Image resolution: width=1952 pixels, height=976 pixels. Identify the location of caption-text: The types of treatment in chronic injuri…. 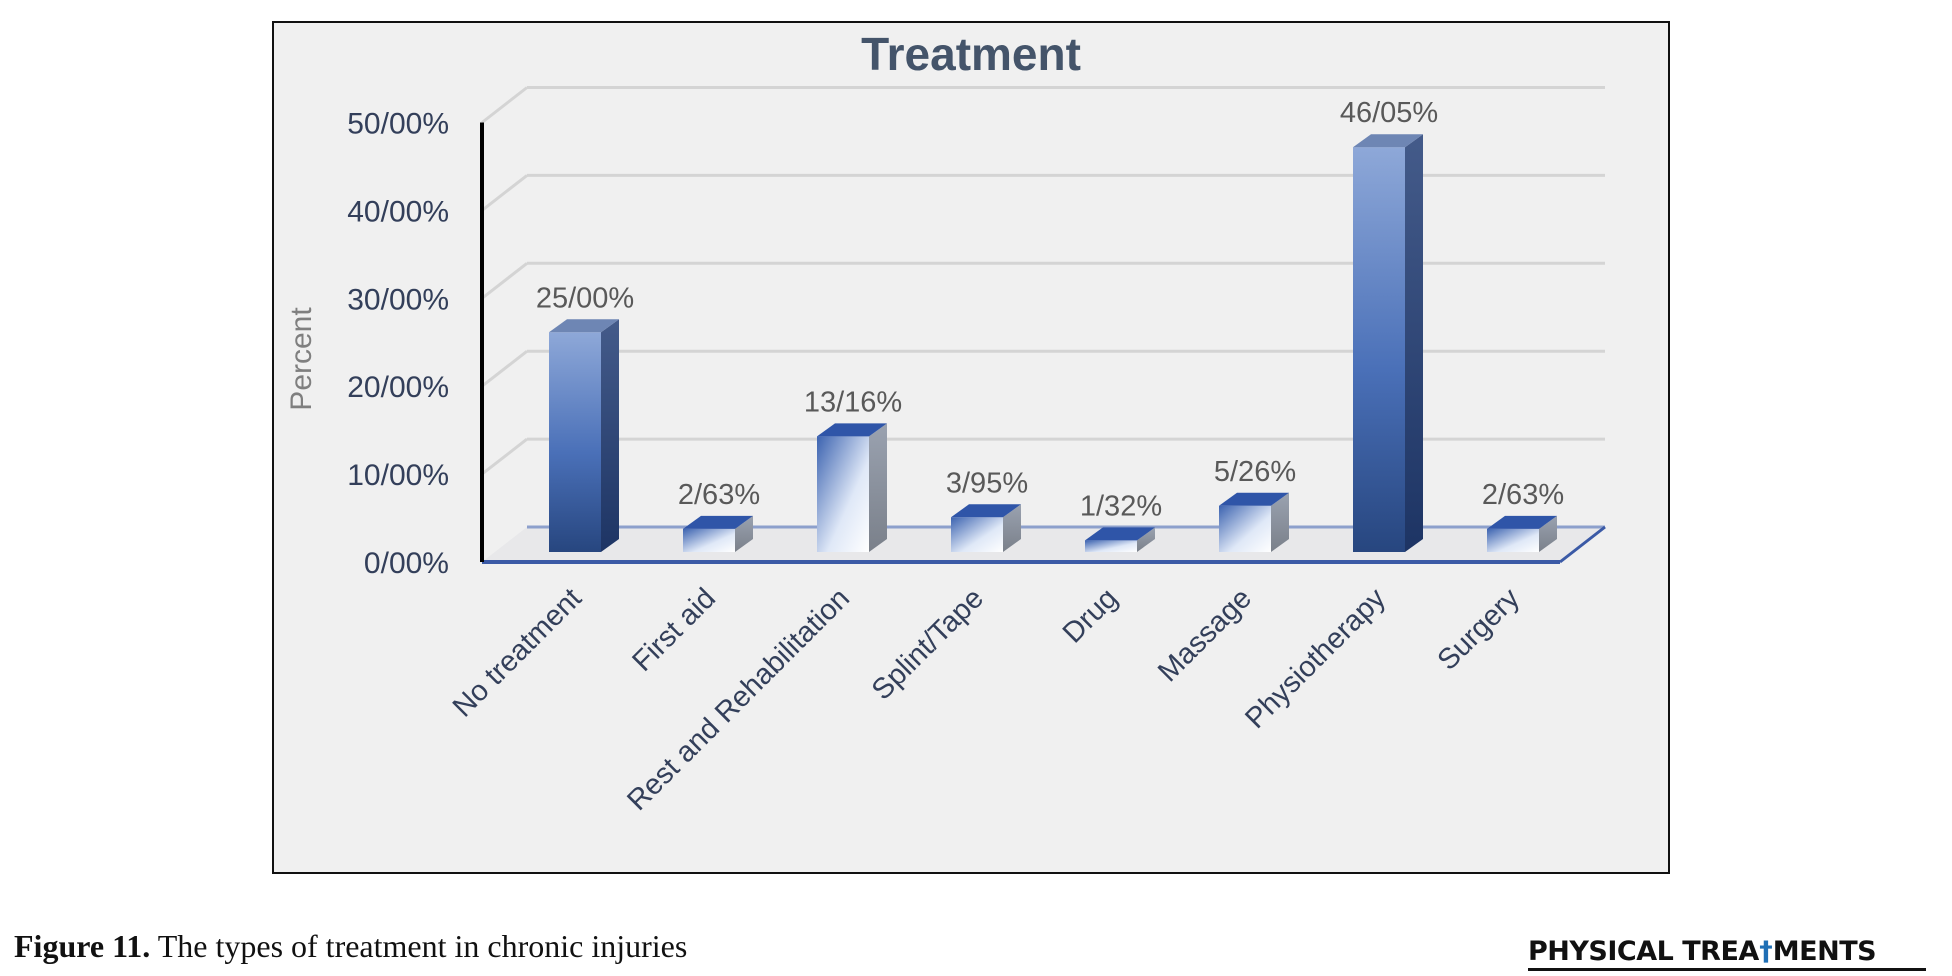
(419, 946).